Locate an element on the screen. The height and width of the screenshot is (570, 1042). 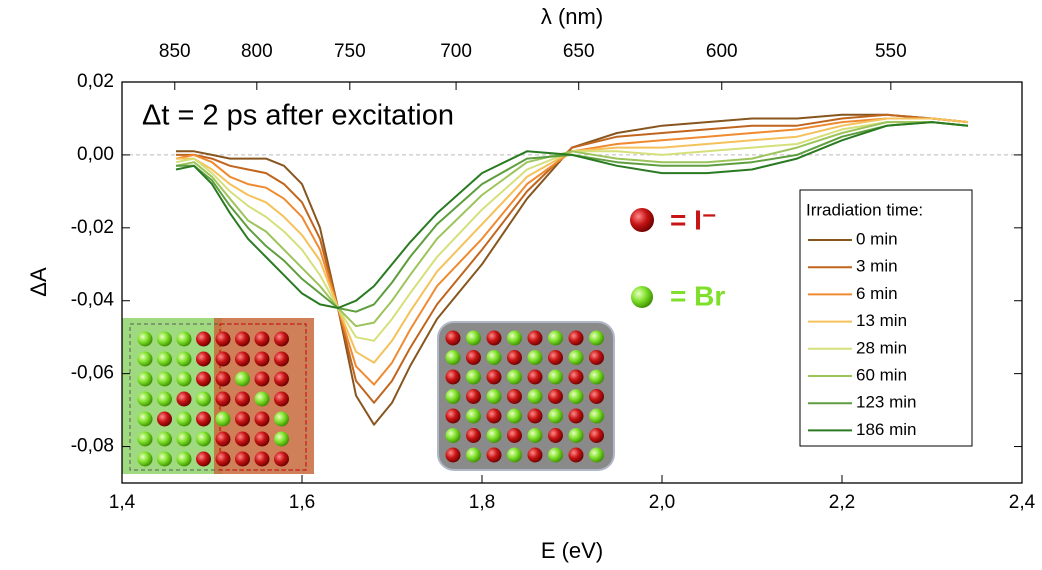
legend-label: 60 min is located at coordinates (881, 374).